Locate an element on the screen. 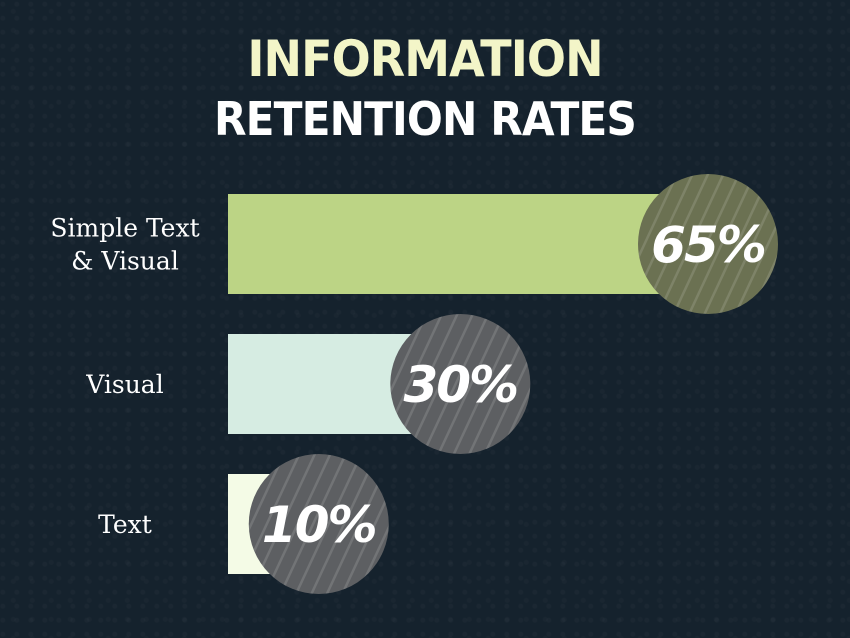 Image resolution: width=850 pixels, height=638 pixels. category-label-2: Visual is located at coordinates (124, 384).